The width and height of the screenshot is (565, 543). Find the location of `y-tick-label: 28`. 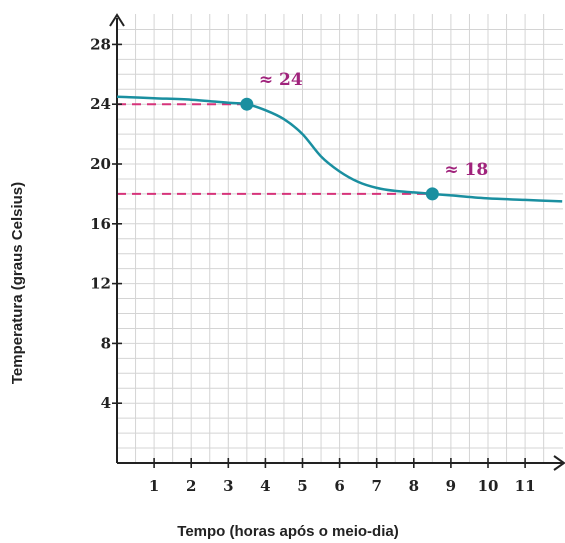

y-tick-label: 28 is located at coordinates (100, 44).